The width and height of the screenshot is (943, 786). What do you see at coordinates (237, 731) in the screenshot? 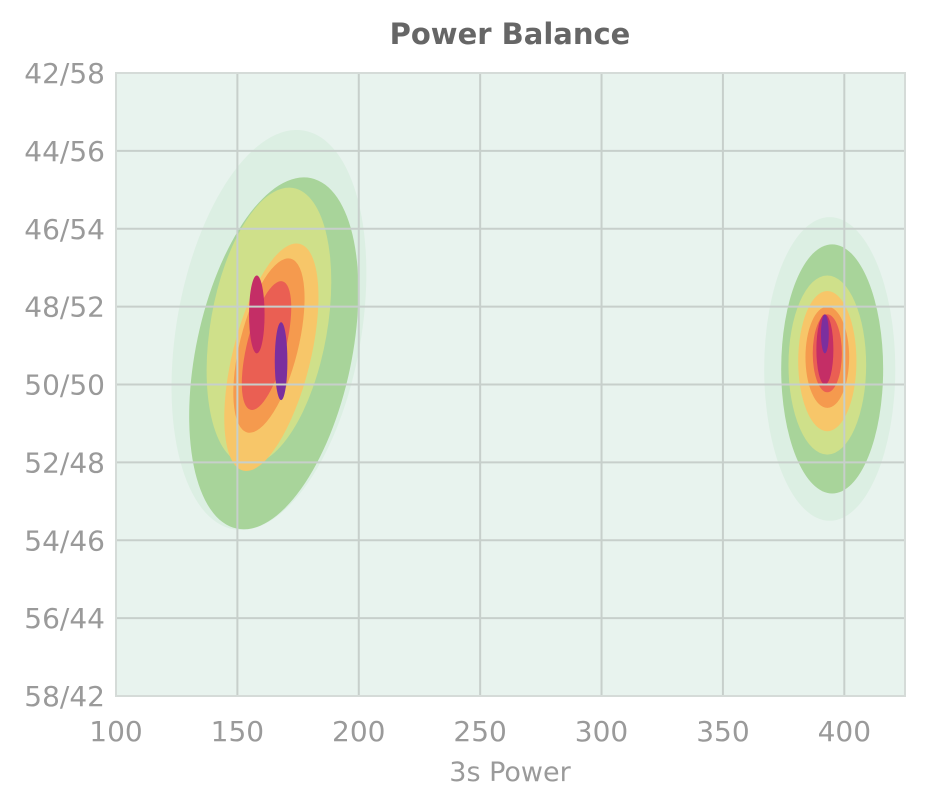
I see `x-tick-label: 150` at bounding box center [237, 731].